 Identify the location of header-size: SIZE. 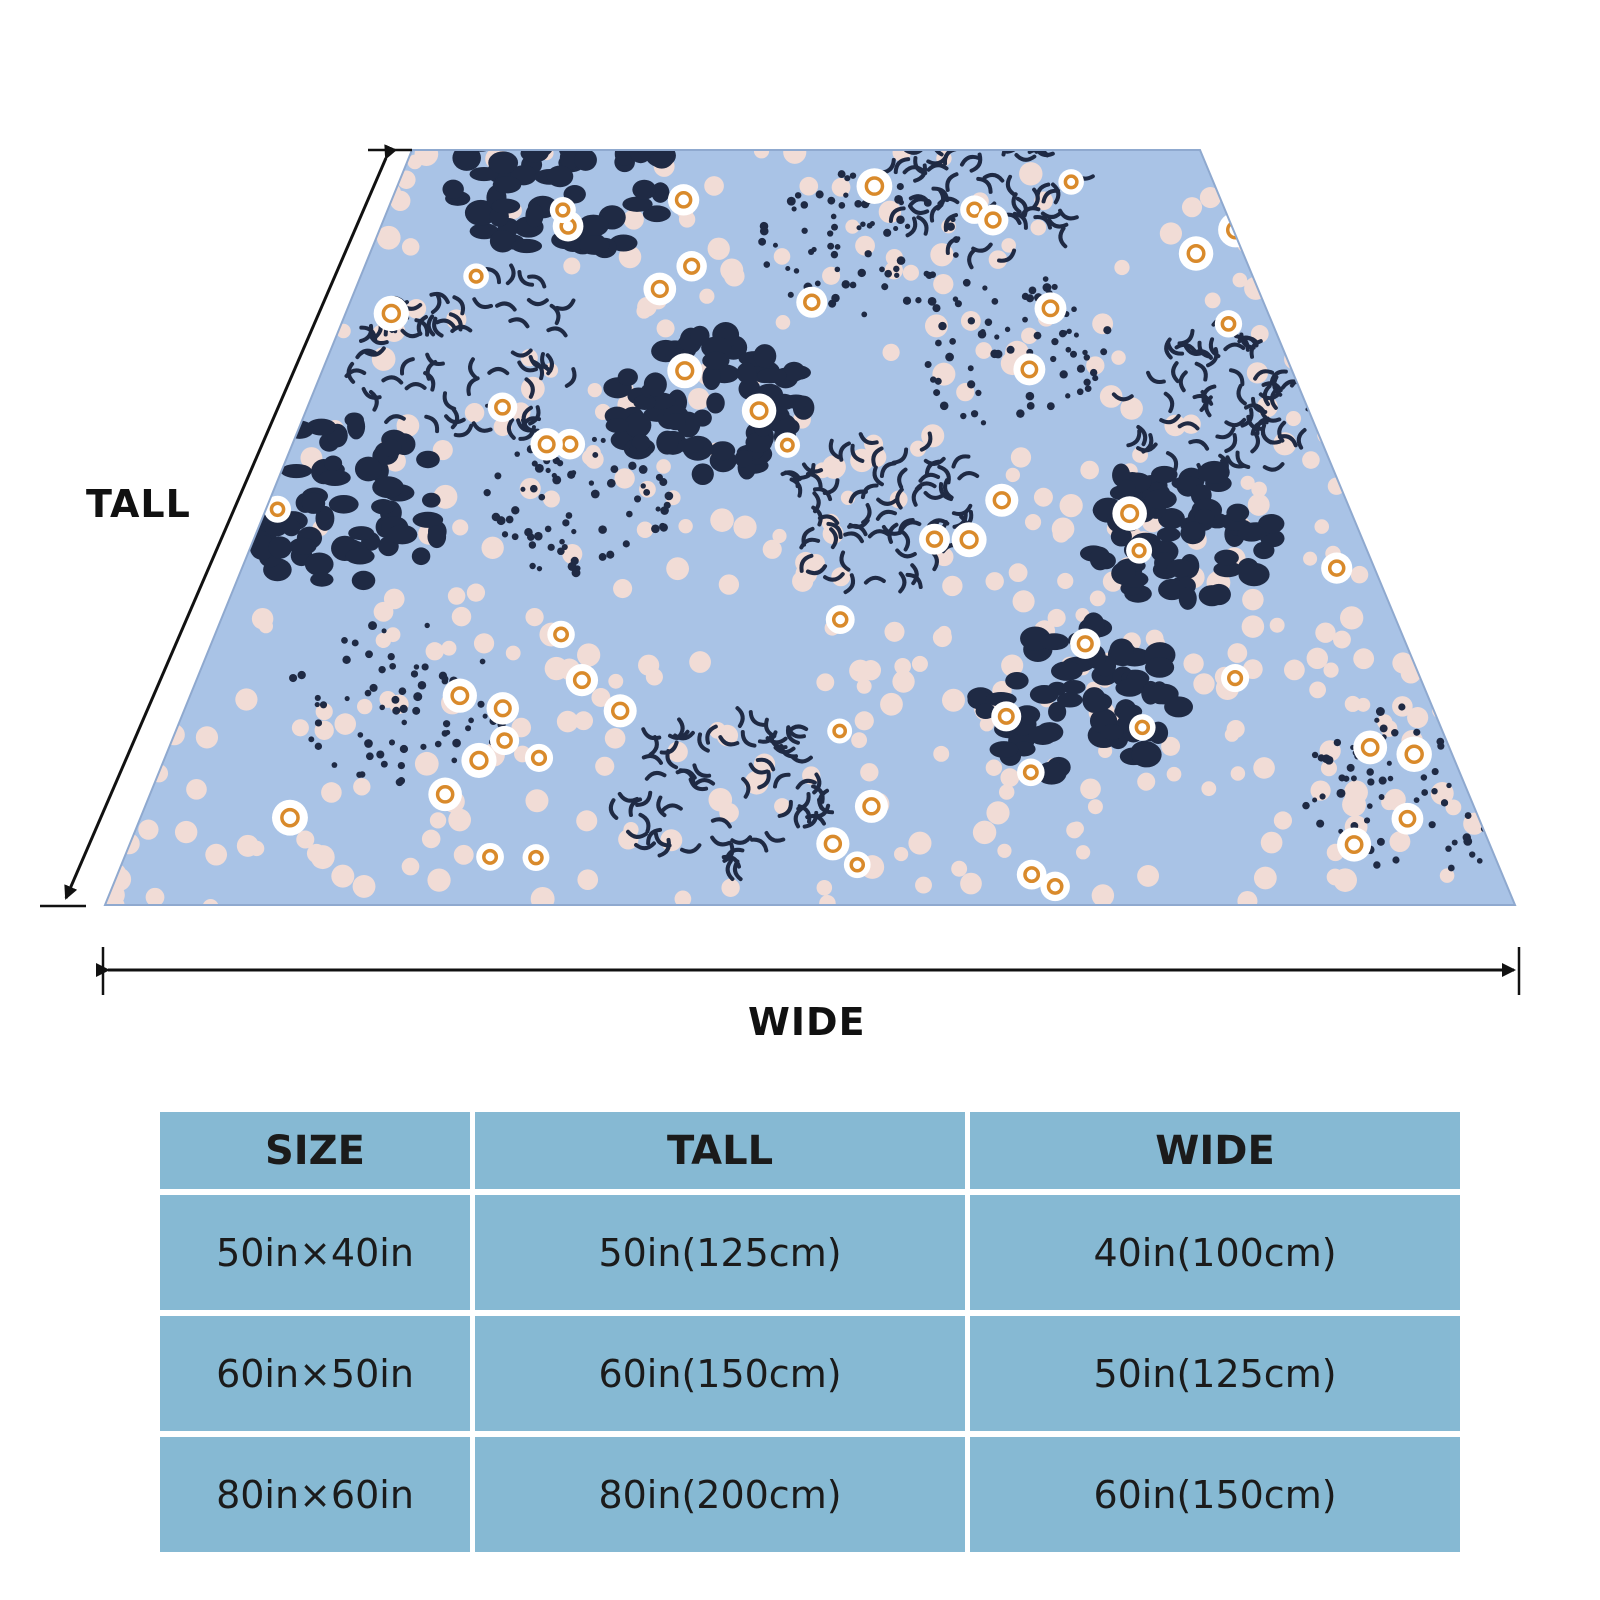
(315, 1150).